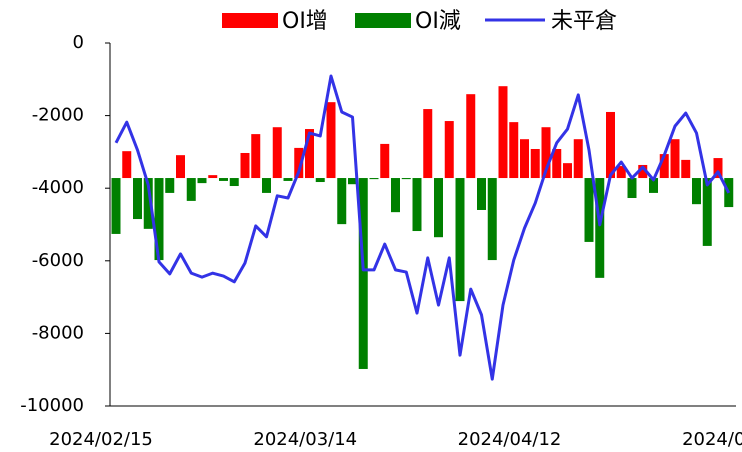  I want to click on y-tick-label: -4000, so click(58, 187).